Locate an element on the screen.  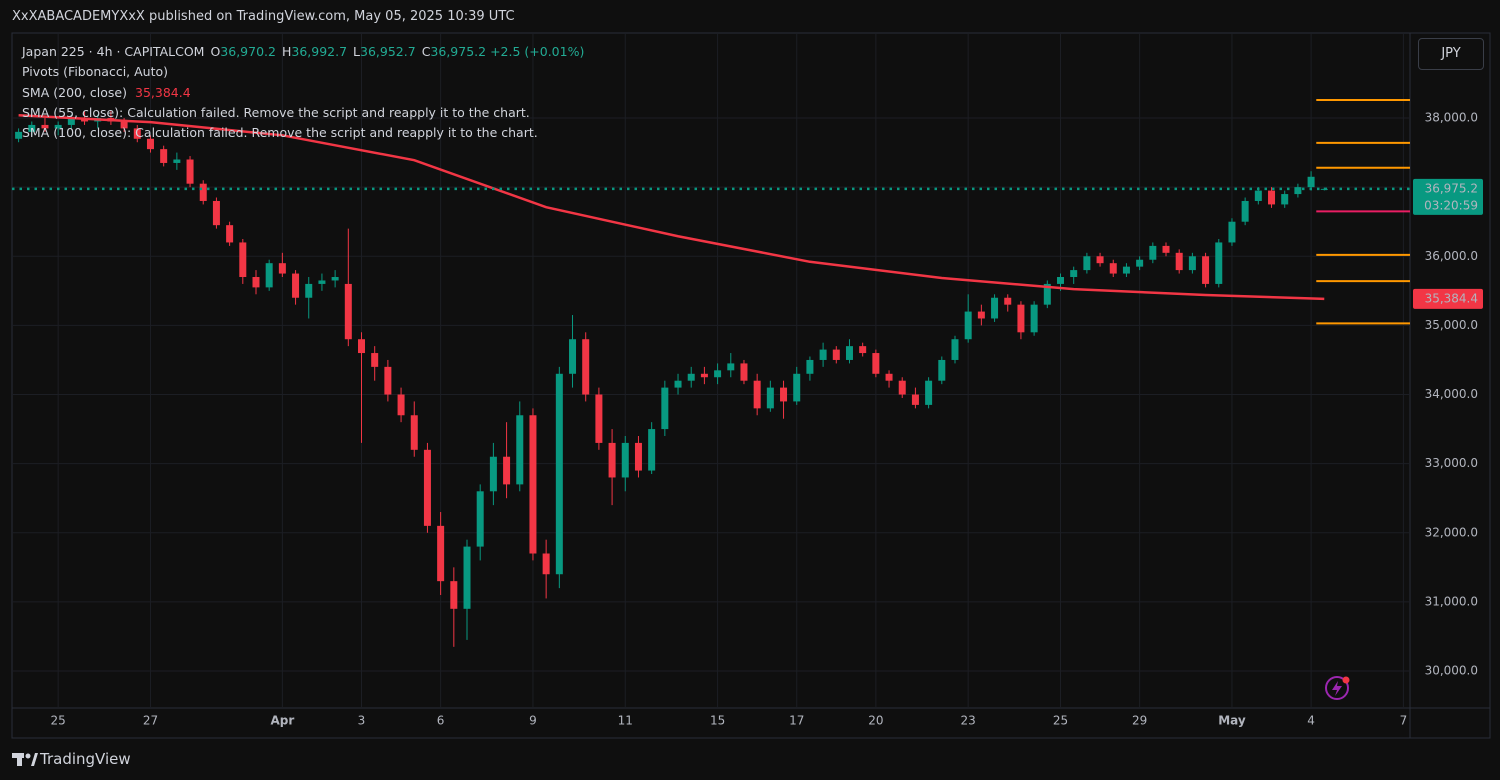
sma200-value: 35,384.4 is located at coordinates (163, 92).